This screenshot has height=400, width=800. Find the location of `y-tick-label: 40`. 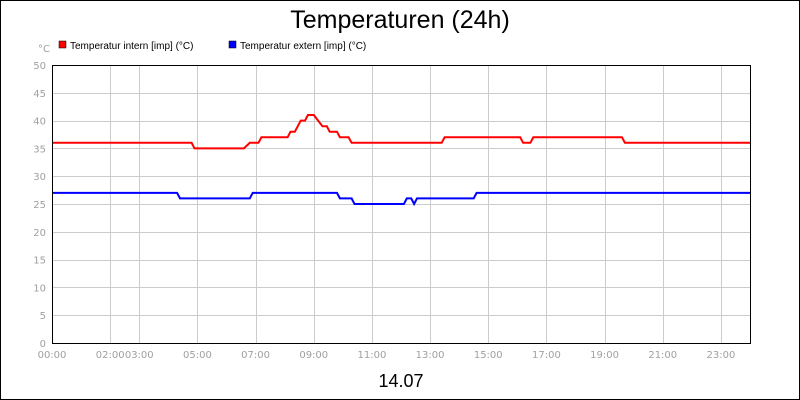

y-tick-label: 40 is located at coordinates (39, 122).